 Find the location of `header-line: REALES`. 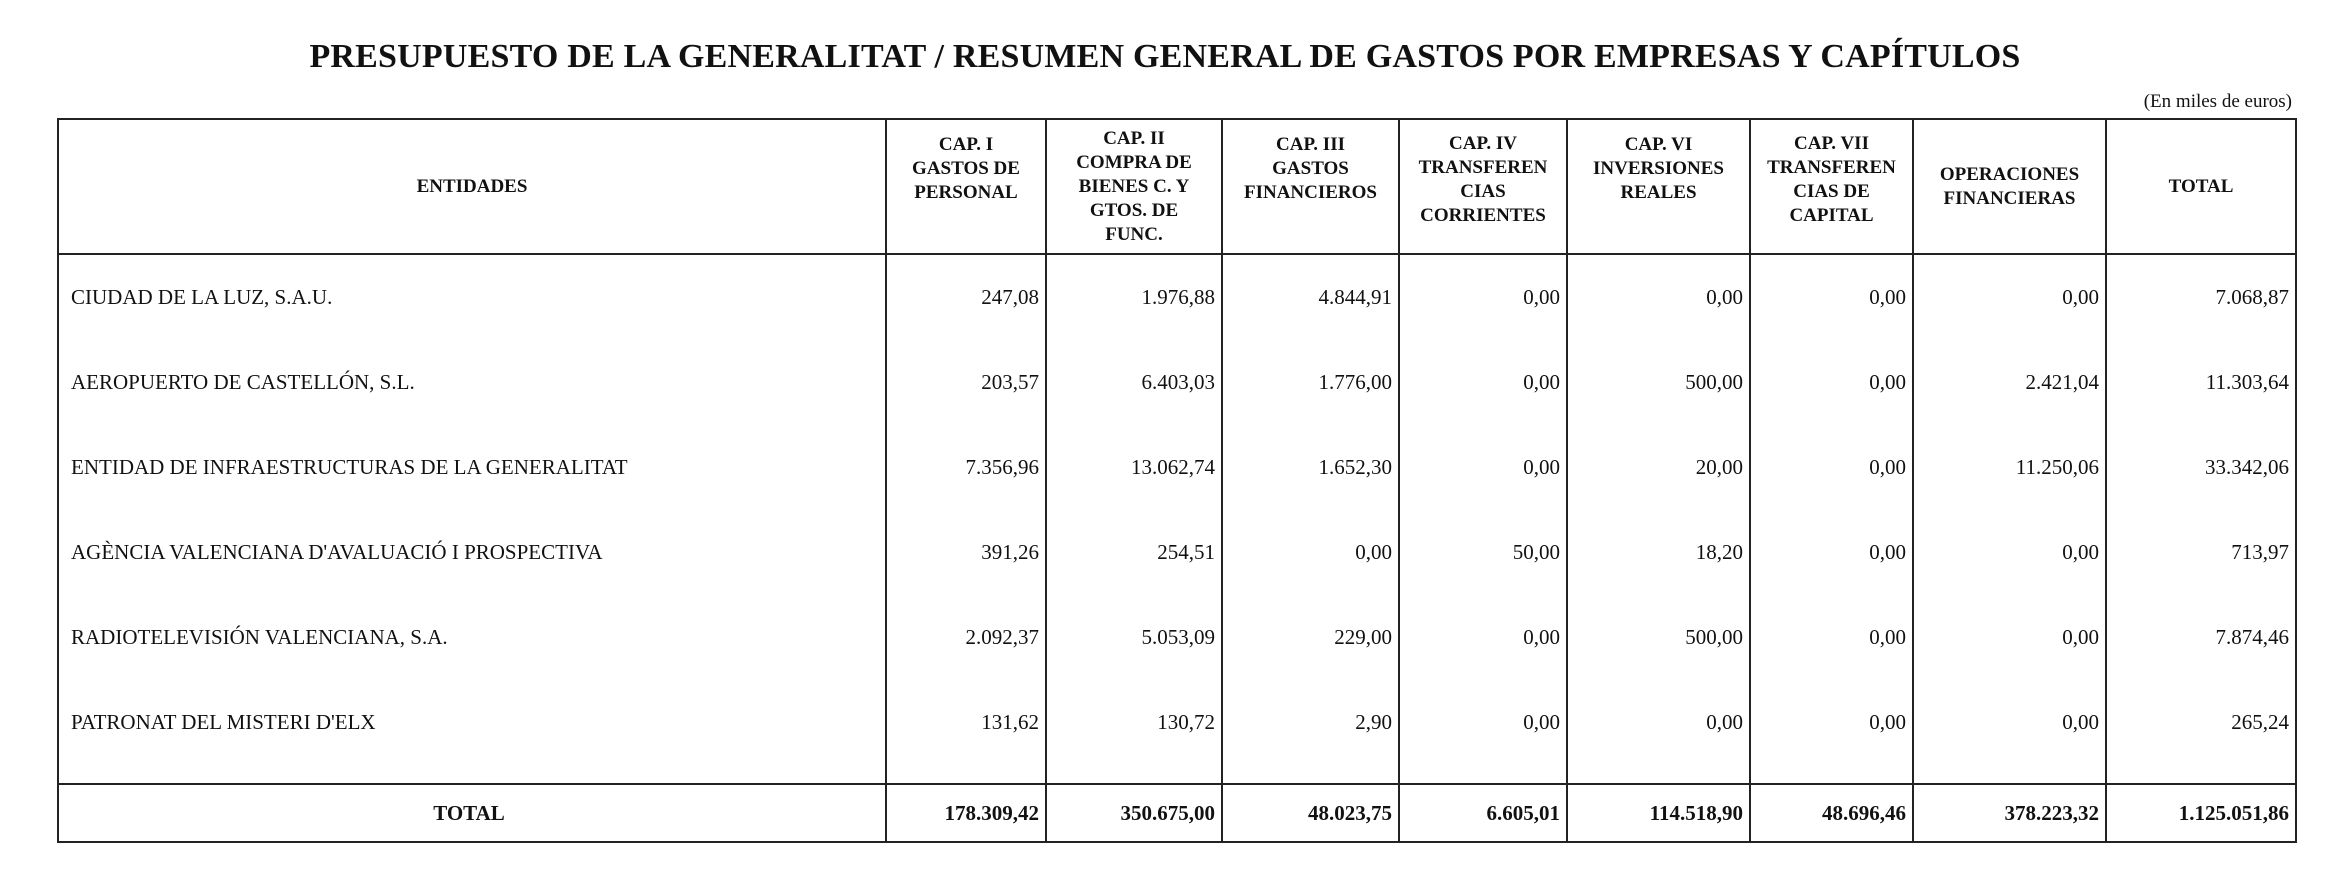

header-line: REALES is located at coordinates (1658, 192).